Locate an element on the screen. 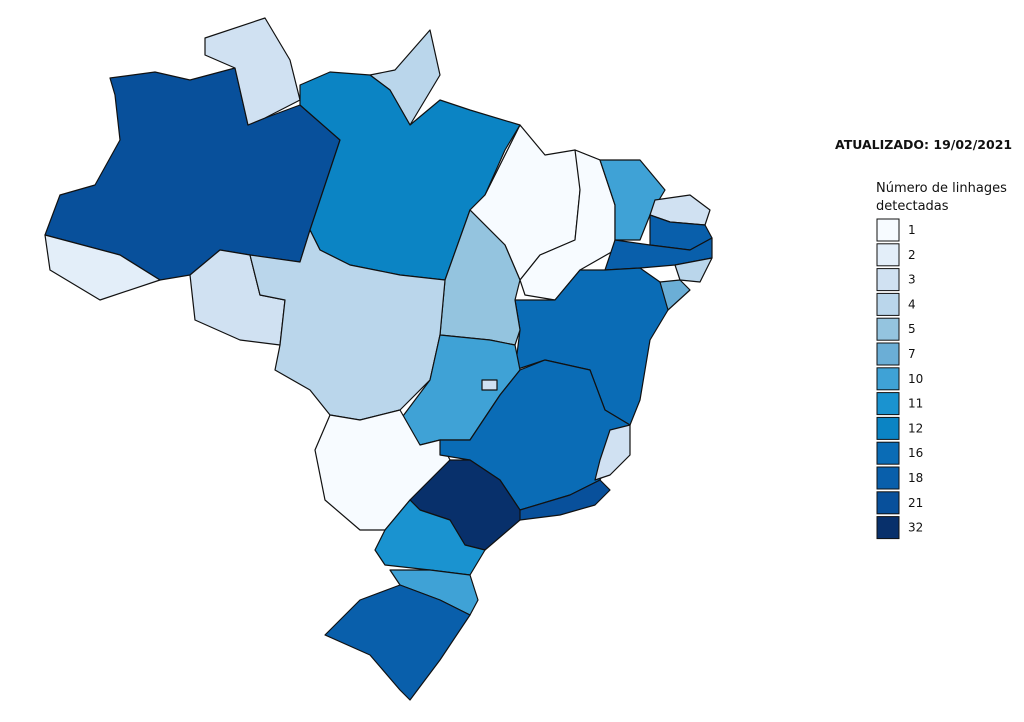 This screenshot has height=722, width=1024. update-date: ATUALIZADO: 19/02/2021 is located at coordinates (923, 144).